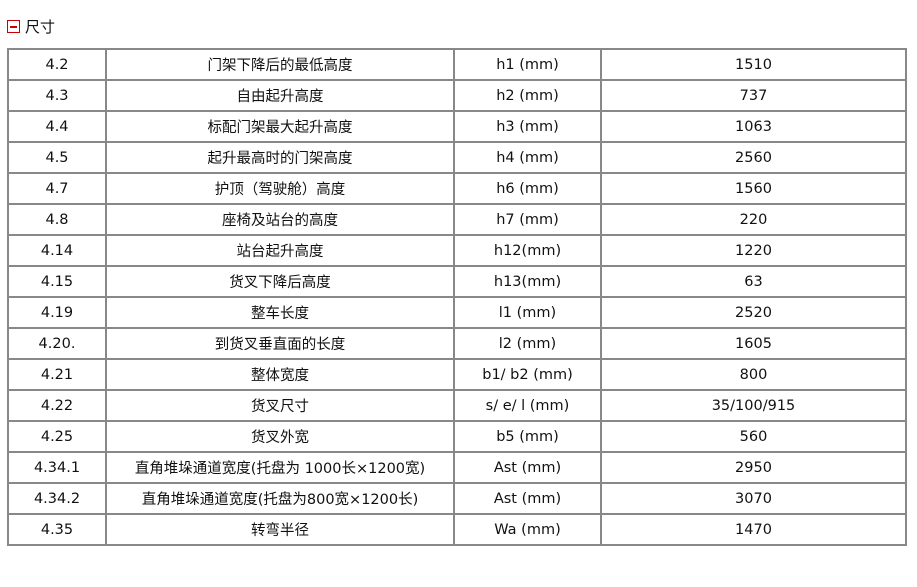 The image size is (917, 587). What do you see at coordinates (57, 374) in the screenshot?
I see `spec-code: 4.21` at bounding box center [57, 374].